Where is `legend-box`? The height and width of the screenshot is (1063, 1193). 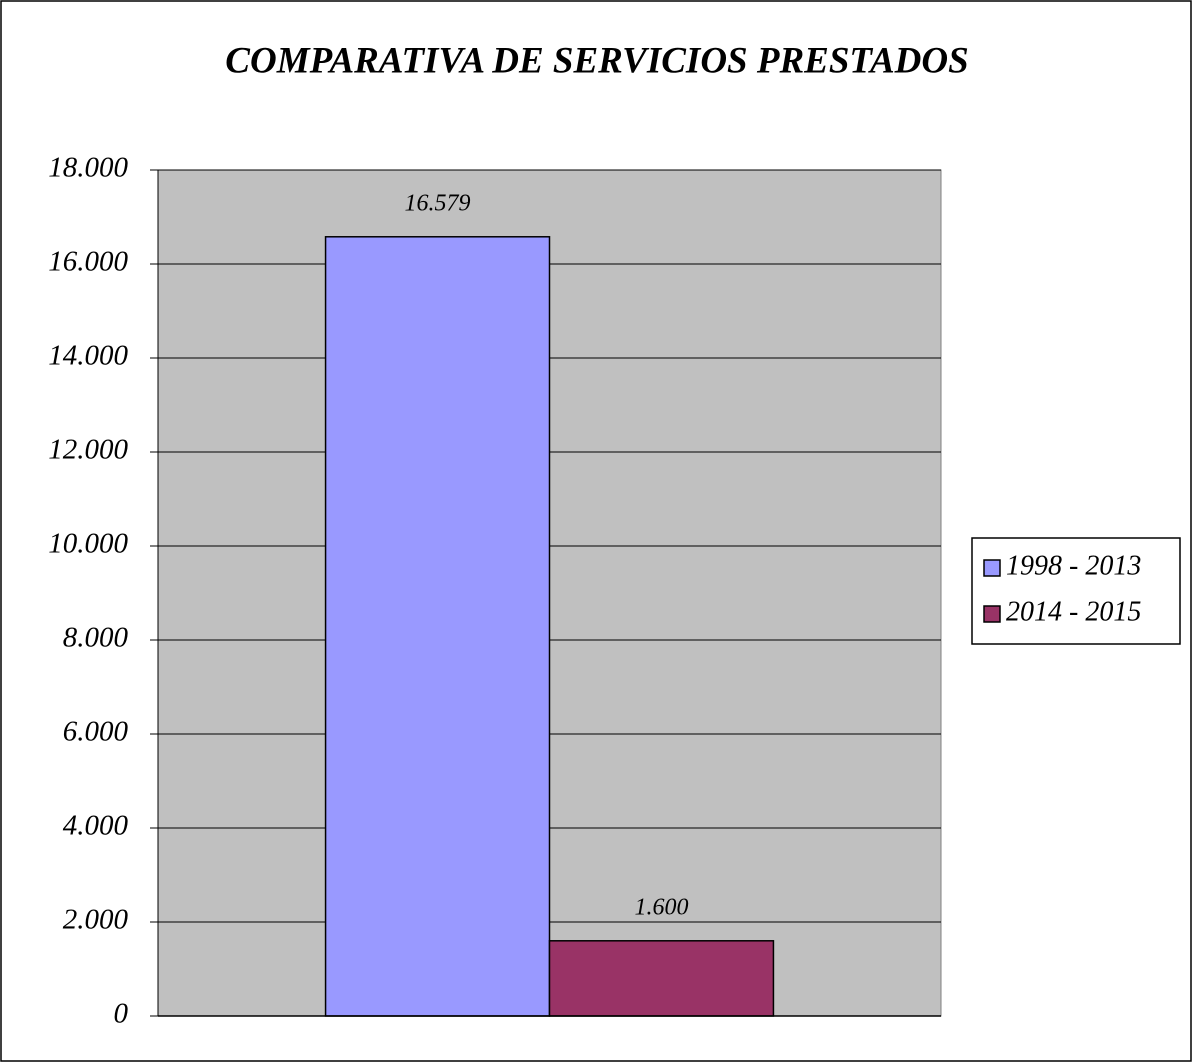 legend-box is located at coordinates (1076, 591).